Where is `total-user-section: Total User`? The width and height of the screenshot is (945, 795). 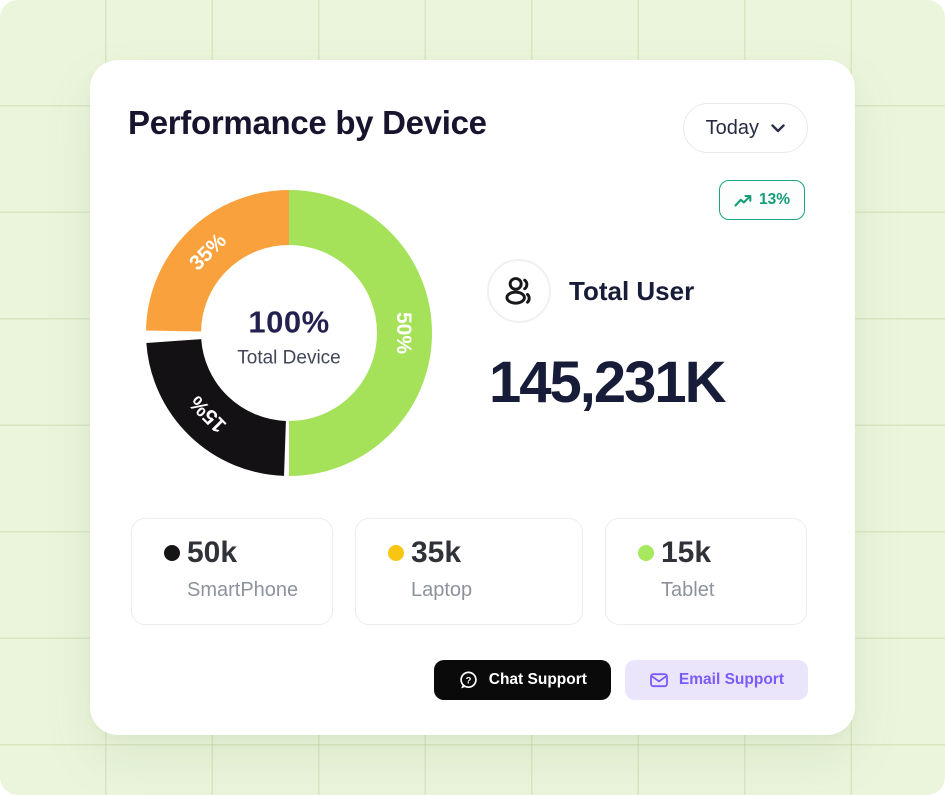
total-user-section: Total User is located at coordinates (590, 291).